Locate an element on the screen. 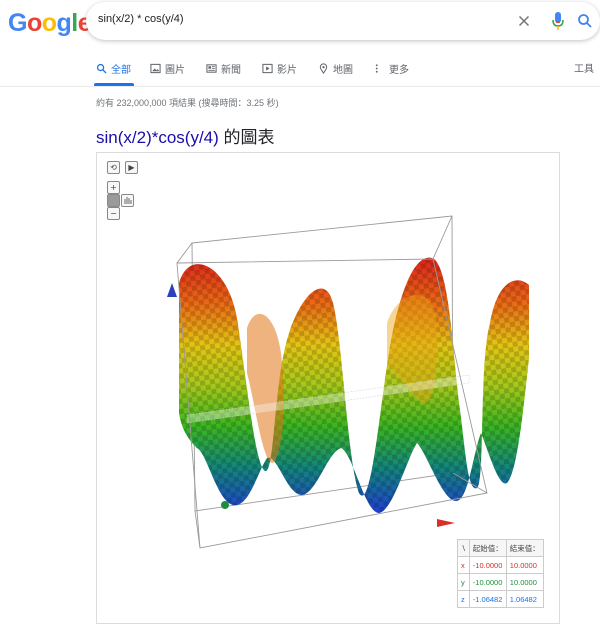 The width and height of the screenshot is (600, 624). pan-mode-button is located at coordinates (127, 200).